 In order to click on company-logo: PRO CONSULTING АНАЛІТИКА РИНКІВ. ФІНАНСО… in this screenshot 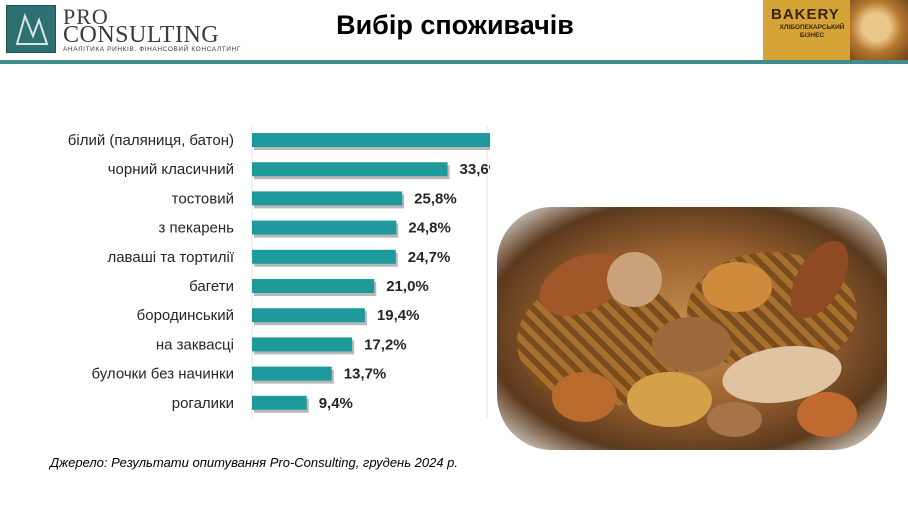, I will do `click(123, 29)`.